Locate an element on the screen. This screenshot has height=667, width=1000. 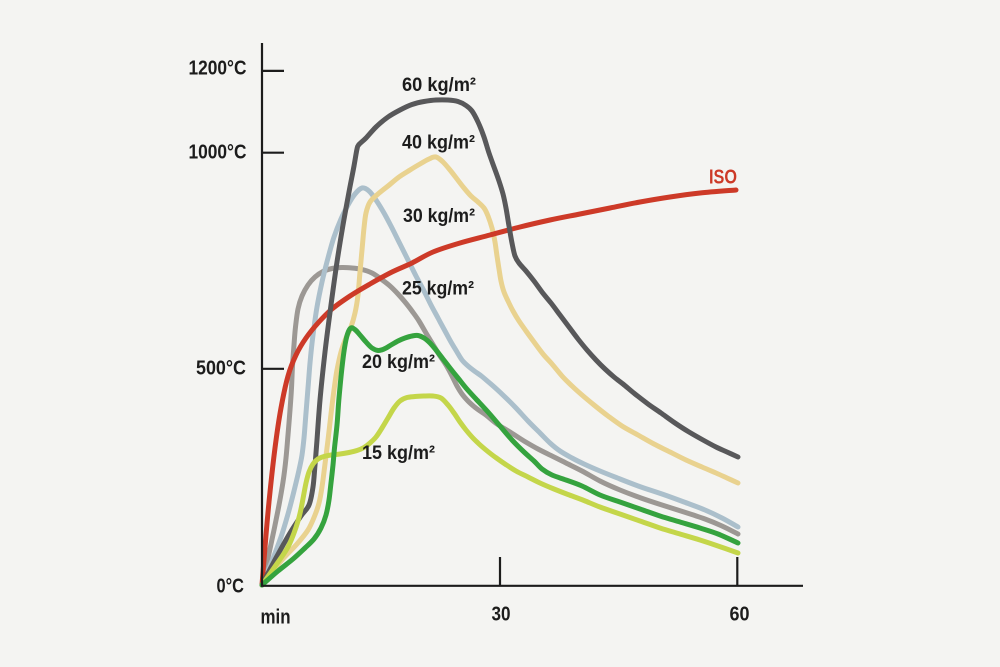
svg-text: 1000°C is located at coordinates (218, 153).